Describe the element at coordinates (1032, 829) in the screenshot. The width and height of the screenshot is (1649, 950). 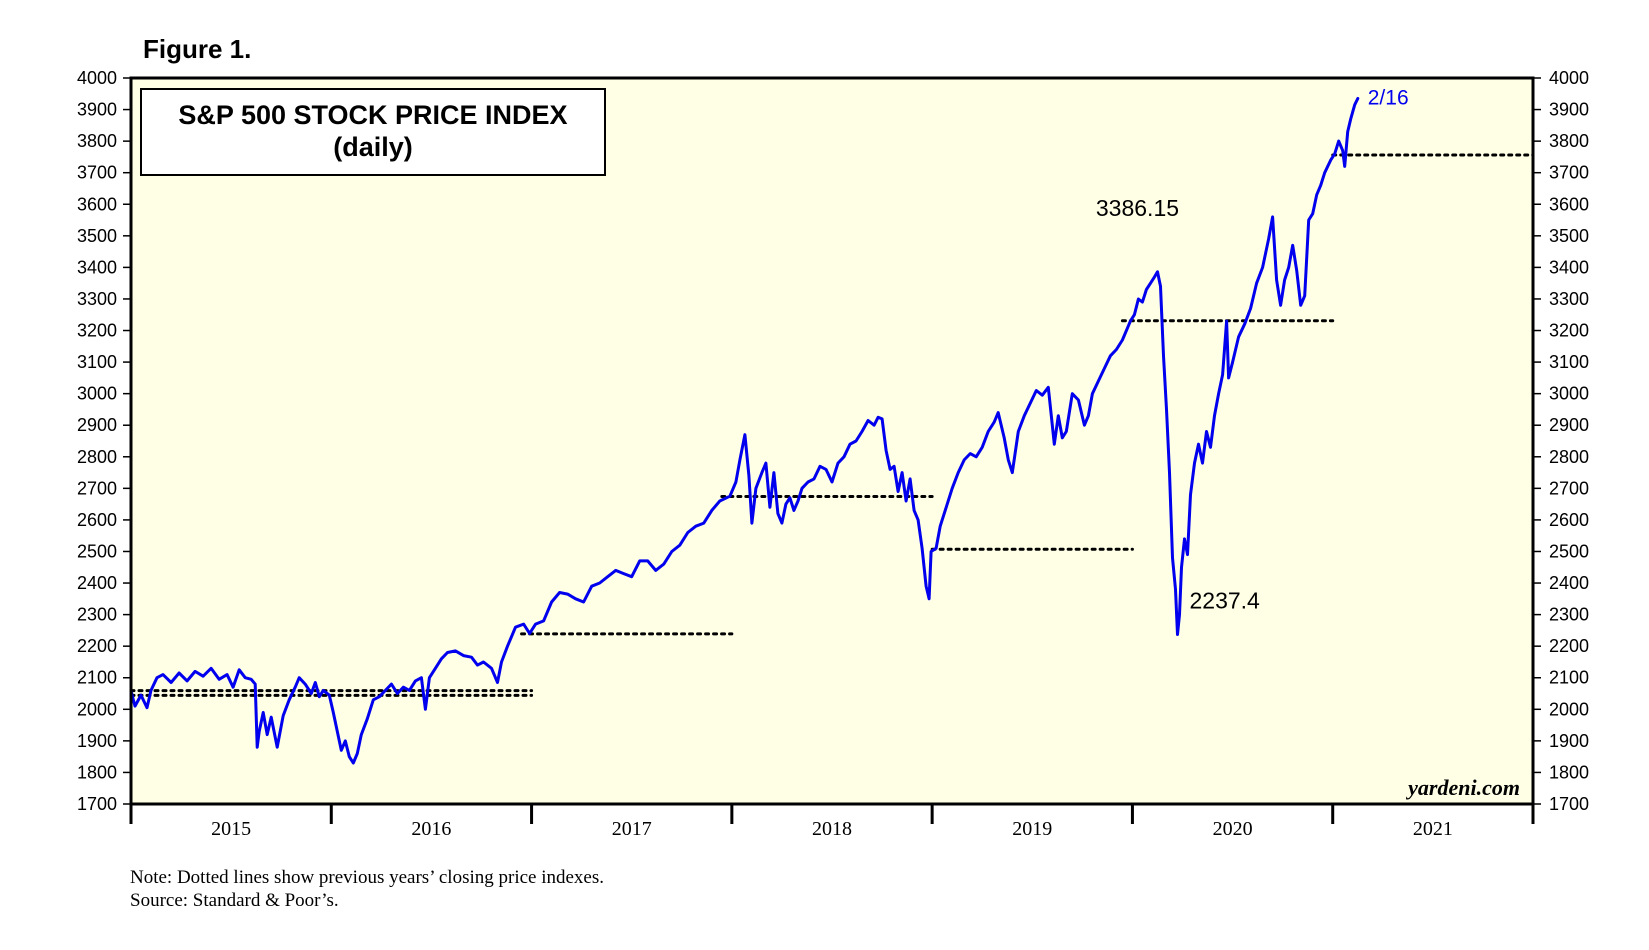
I see `x-tick-label: 2019` at that location.